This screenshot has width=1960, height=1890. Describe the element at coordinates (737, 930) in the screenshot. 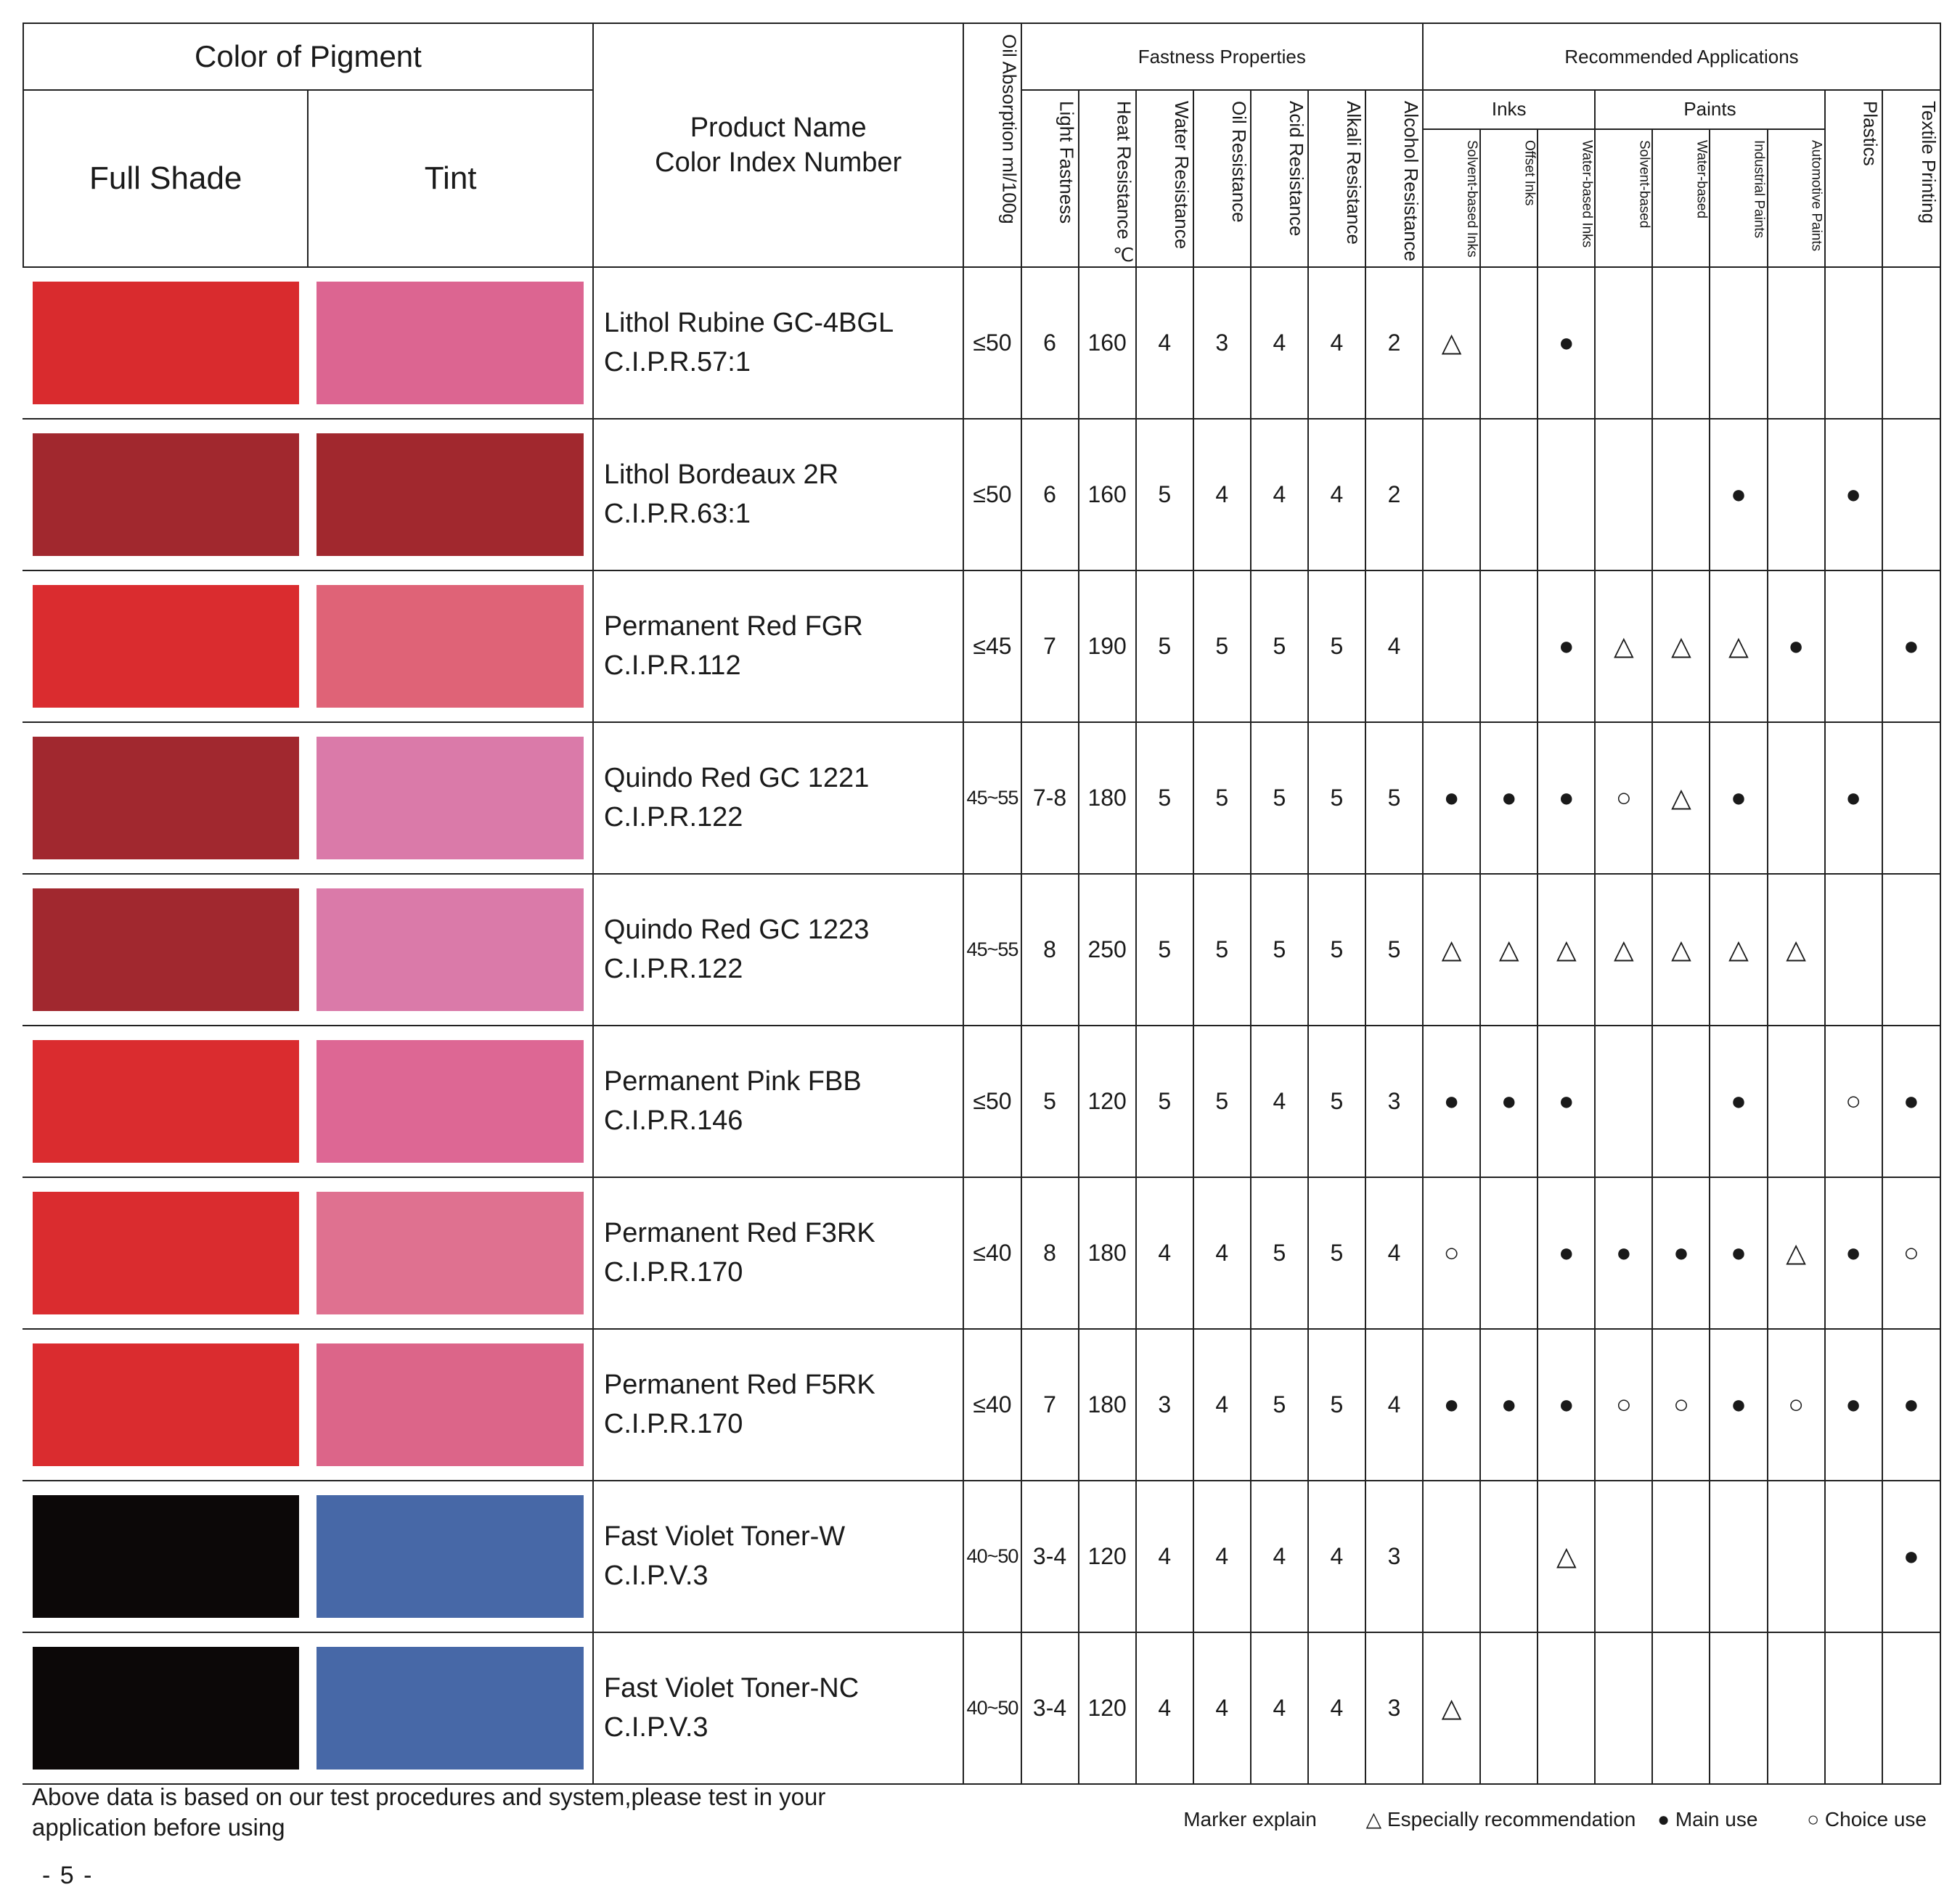

I see `product-name: Quindo Red GC 1223` at that location.